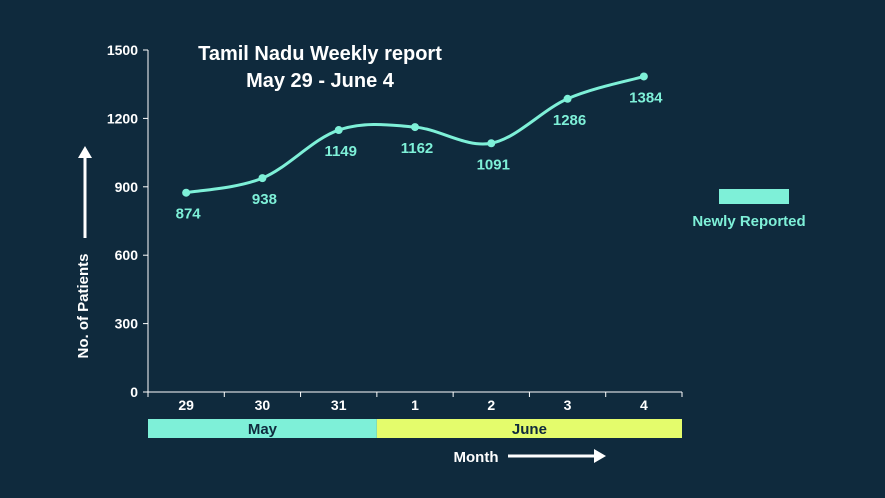 The height and width of the screenshot is (498, 885). What do you see at coordinates (122, 118) in the screenshot?
I see `y-tick-label: 1200` at bounding box center [122, 118].